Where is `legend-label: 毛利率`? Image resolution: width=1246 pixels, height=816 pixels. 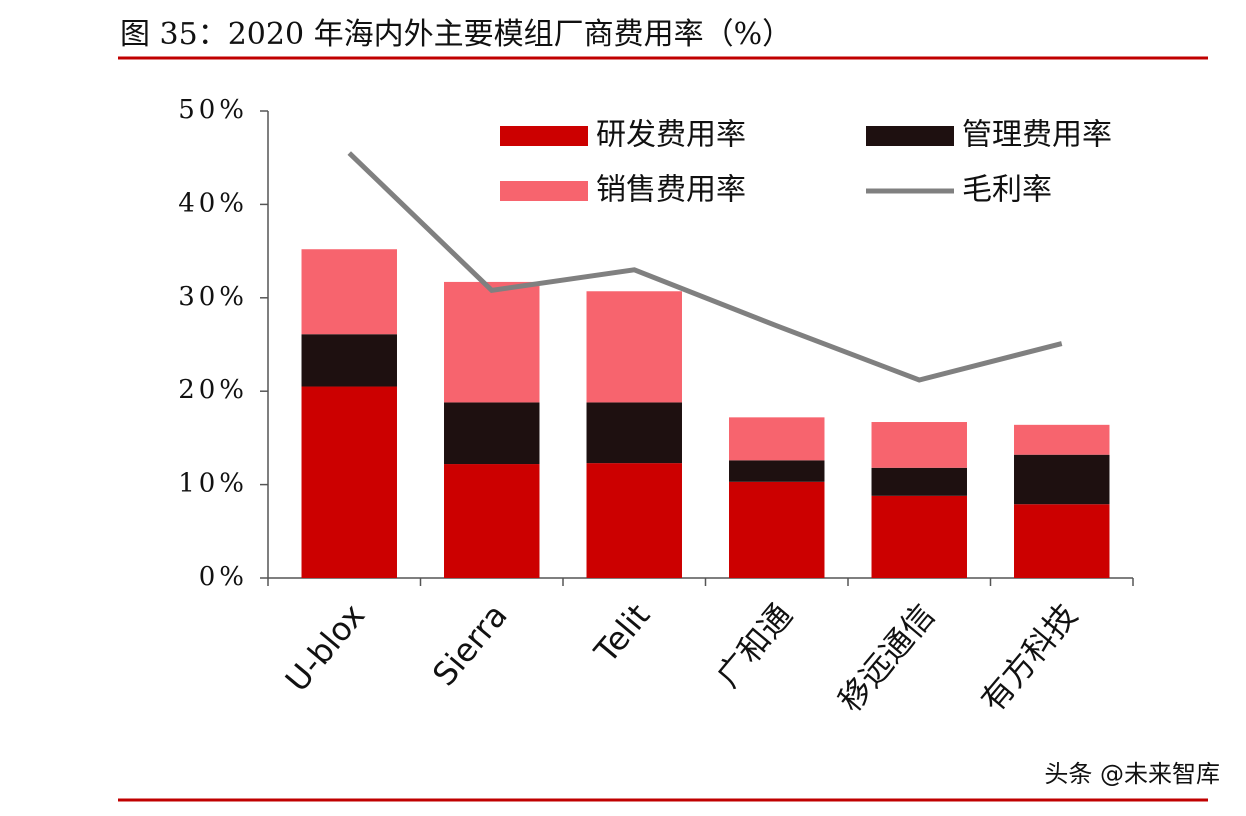
legend-label: 毛利率 is located at coordinates (1007, 190).